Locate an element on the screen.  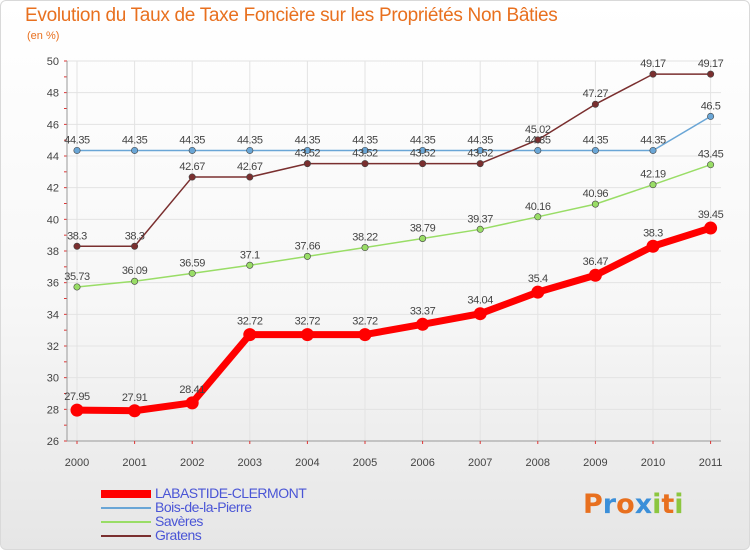
x-tick-label: 2004 is located at coordinates (307, 463).